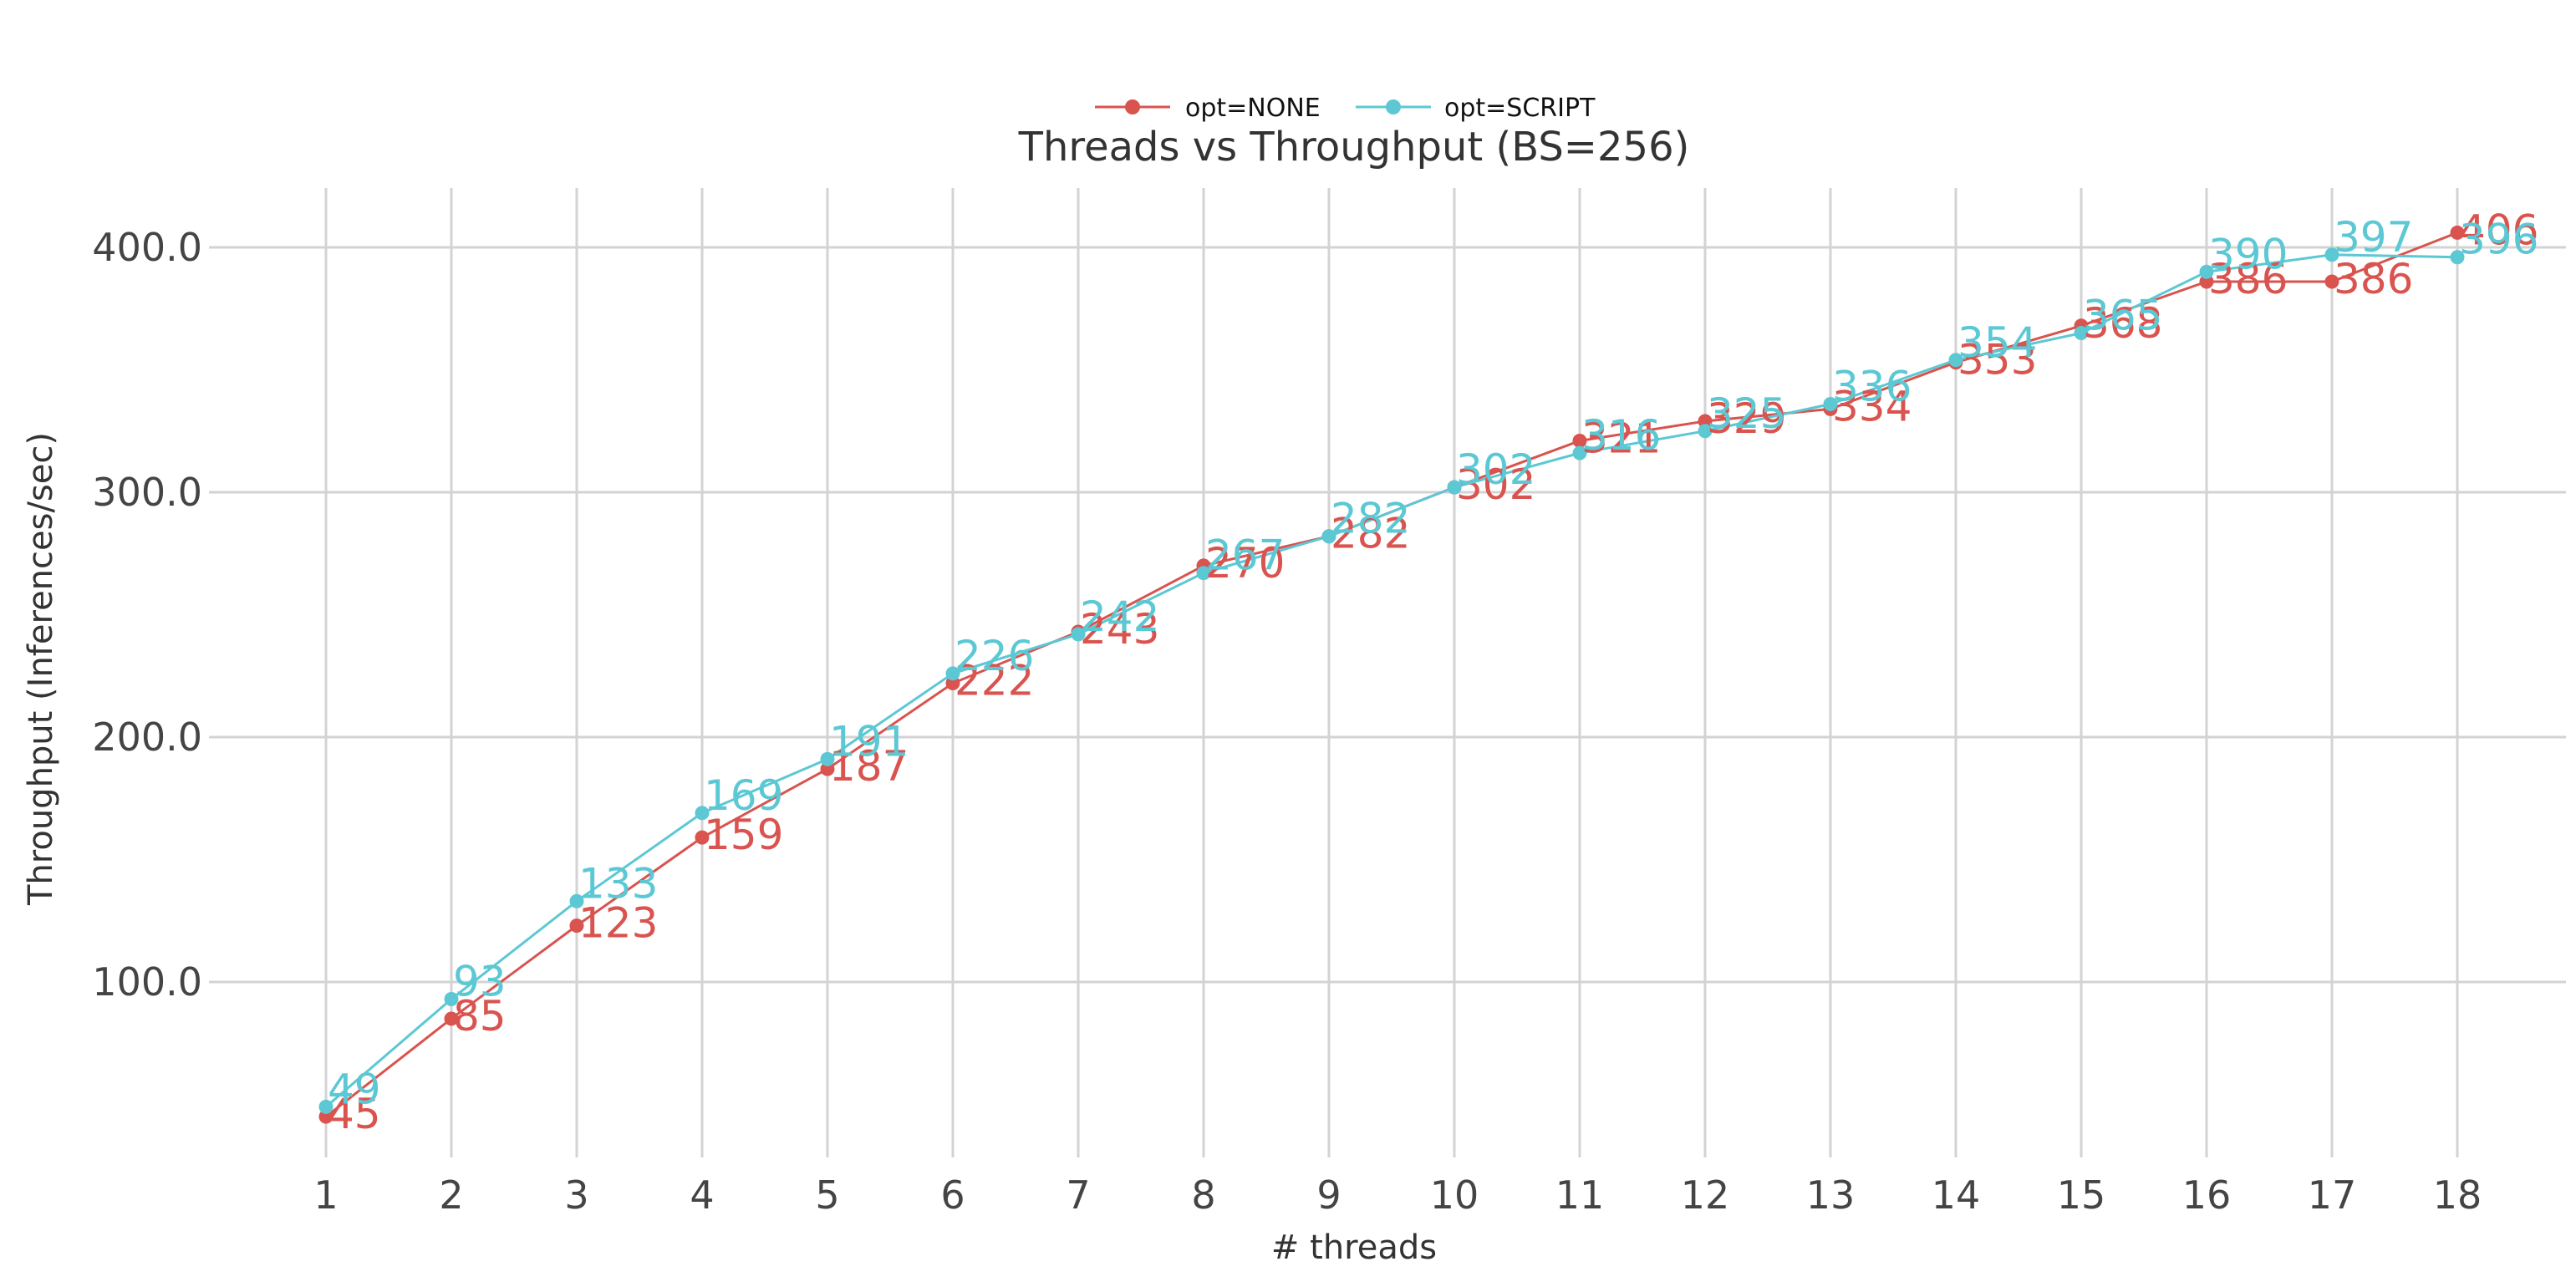 The height and width of the screenshot is (1287, 2576). I want to click on x-tick-label: 7, so click(1078, 1195).